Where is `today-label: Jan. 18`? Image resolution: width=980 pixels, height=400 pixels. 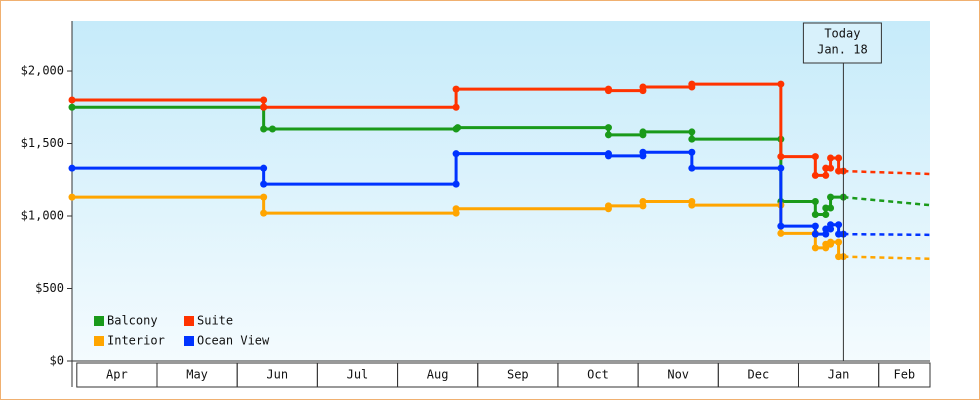
today-label: Jan. 18 is located at coordinates (842, 50).